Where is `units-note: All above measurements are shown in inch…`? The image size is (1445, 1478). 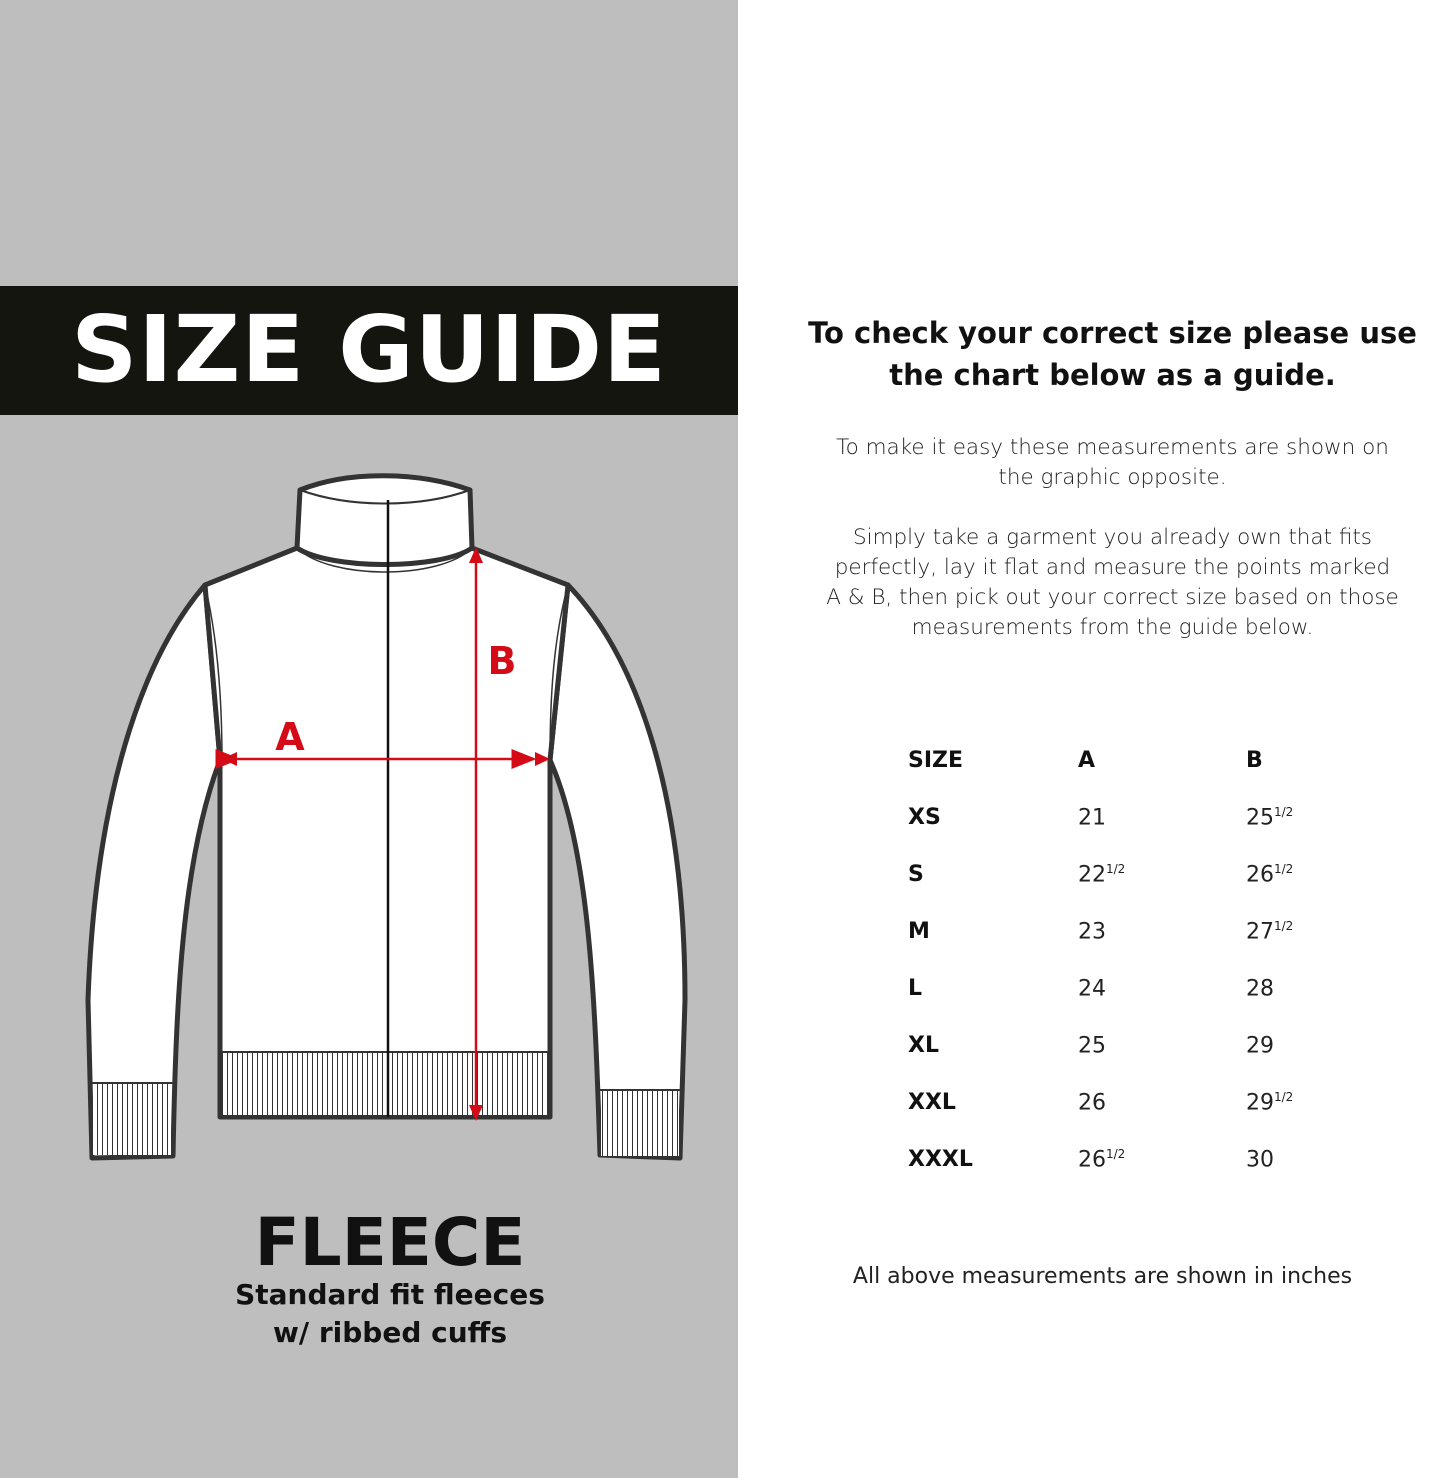
units-note: All above measurements are shown in inch… is located at coordinates (1102, 1276).